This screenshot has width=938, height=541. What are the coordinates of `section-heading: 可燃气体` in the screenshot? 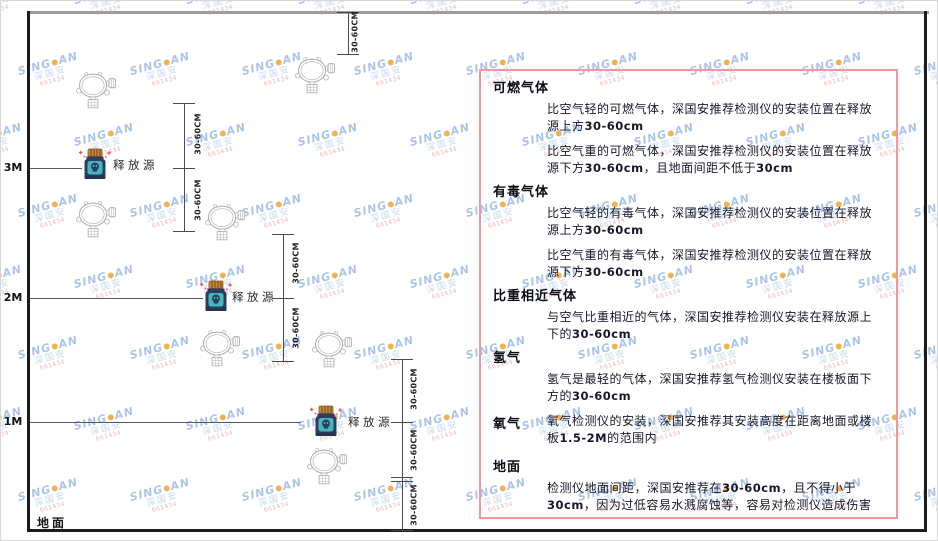 It's located at (521, 88).